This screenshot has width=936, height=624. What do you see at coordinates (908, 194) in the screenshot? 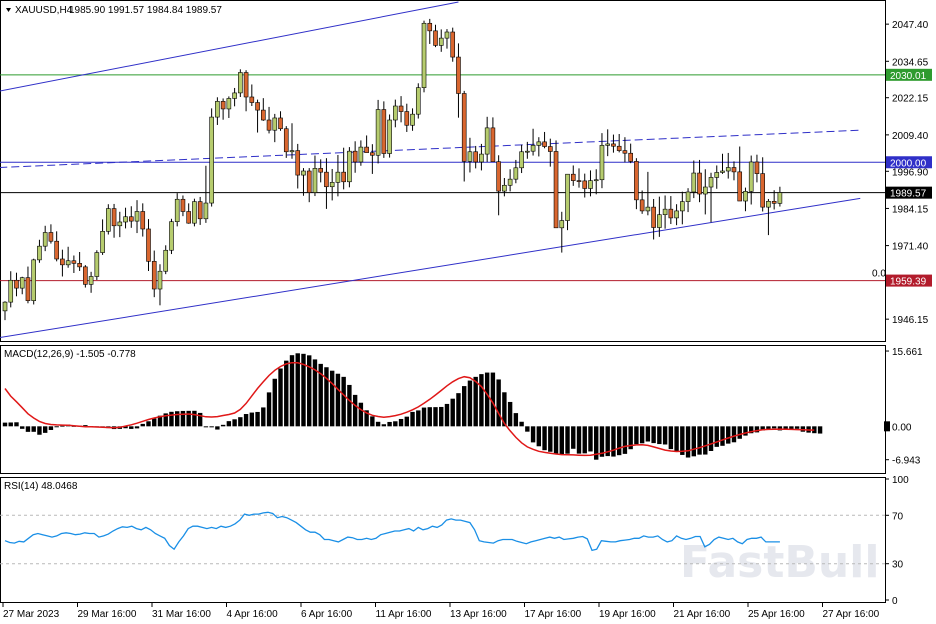
I see `level-tag-label: 1989.57` at bounding box center [908, 194].